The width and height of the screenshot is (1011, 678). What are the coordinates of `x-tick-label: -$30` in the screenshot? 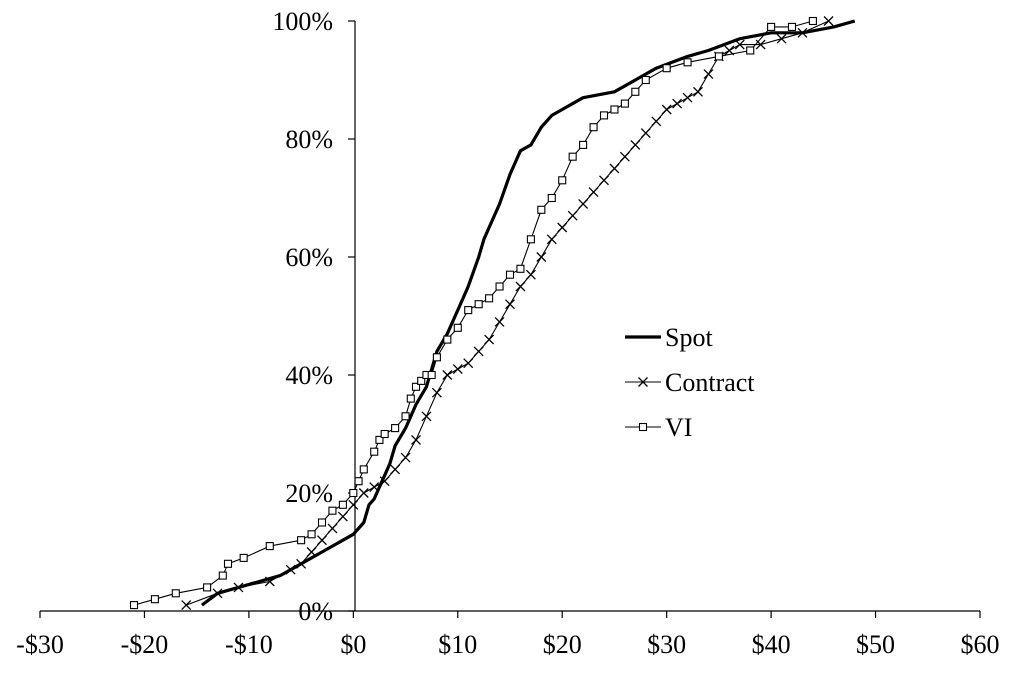 It's located at (40, 644).